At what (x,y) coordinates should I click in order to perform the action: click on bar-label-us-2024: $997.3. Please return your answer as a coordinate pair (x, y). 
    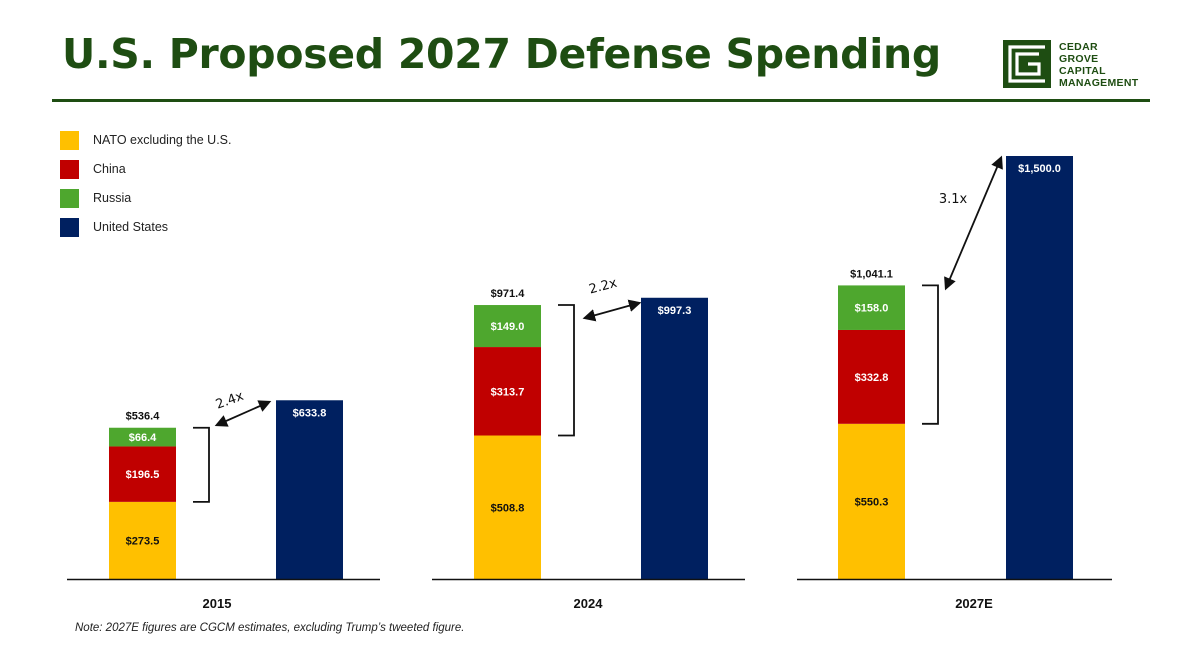
    Looking at the image, I should click on (675, 311).